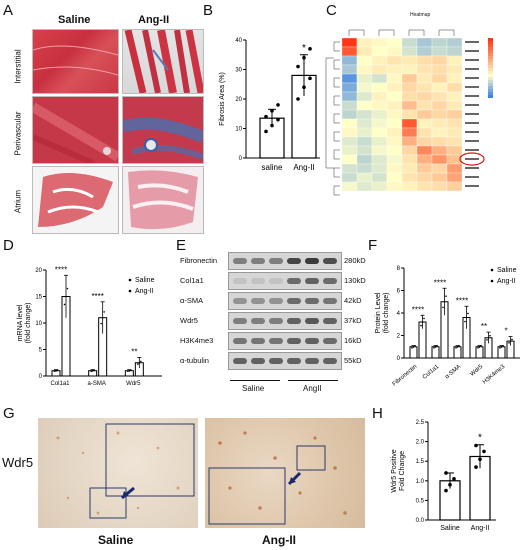 Image resolution: width=526 pixels, height=550 pixels. I want to click on x-tick-label: Col1a1, so click(60, 384).